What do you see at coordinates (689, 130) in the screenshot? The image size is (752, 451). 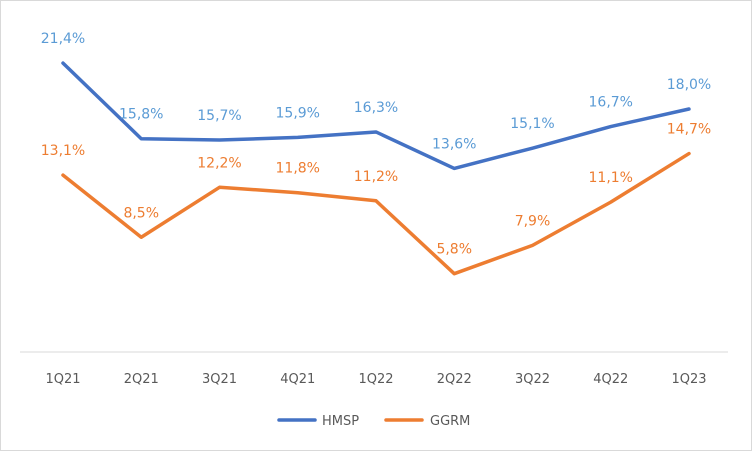 I see `data-label-ggrm: 14,7%` at bounding box center [689, 130].